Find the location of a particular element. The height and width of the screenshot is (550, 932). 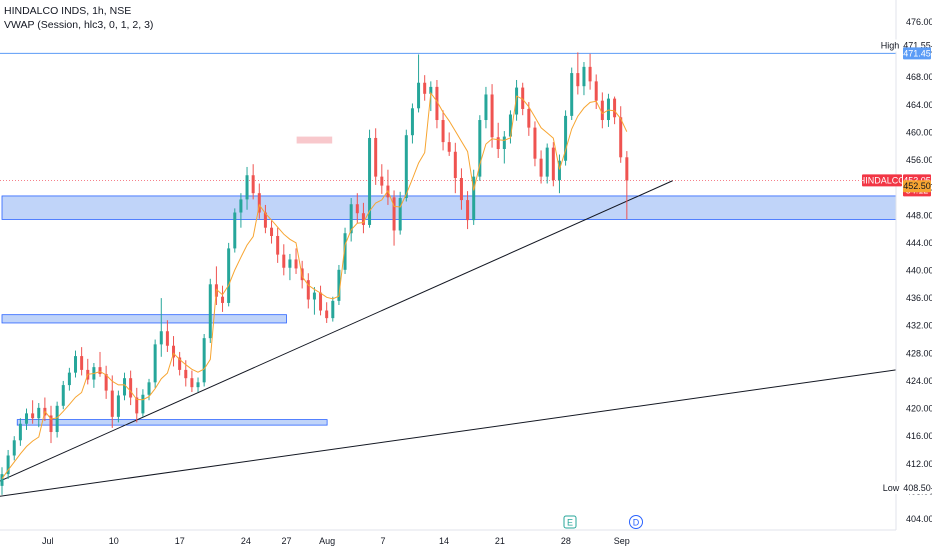

time-tick-label: 24 is located at coordinates (246, 541).